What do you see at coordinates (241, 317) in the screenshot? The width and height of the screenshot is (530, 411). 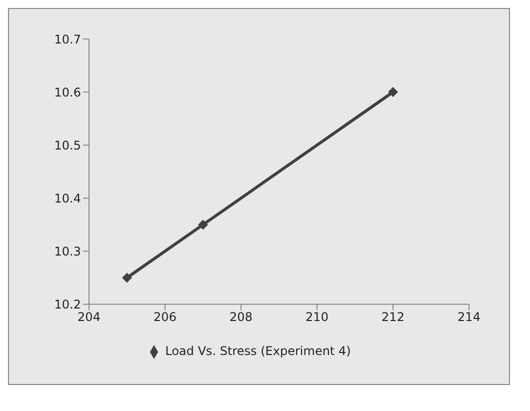 I see `x-tick-label: 208` at bounding box center [241, 317].